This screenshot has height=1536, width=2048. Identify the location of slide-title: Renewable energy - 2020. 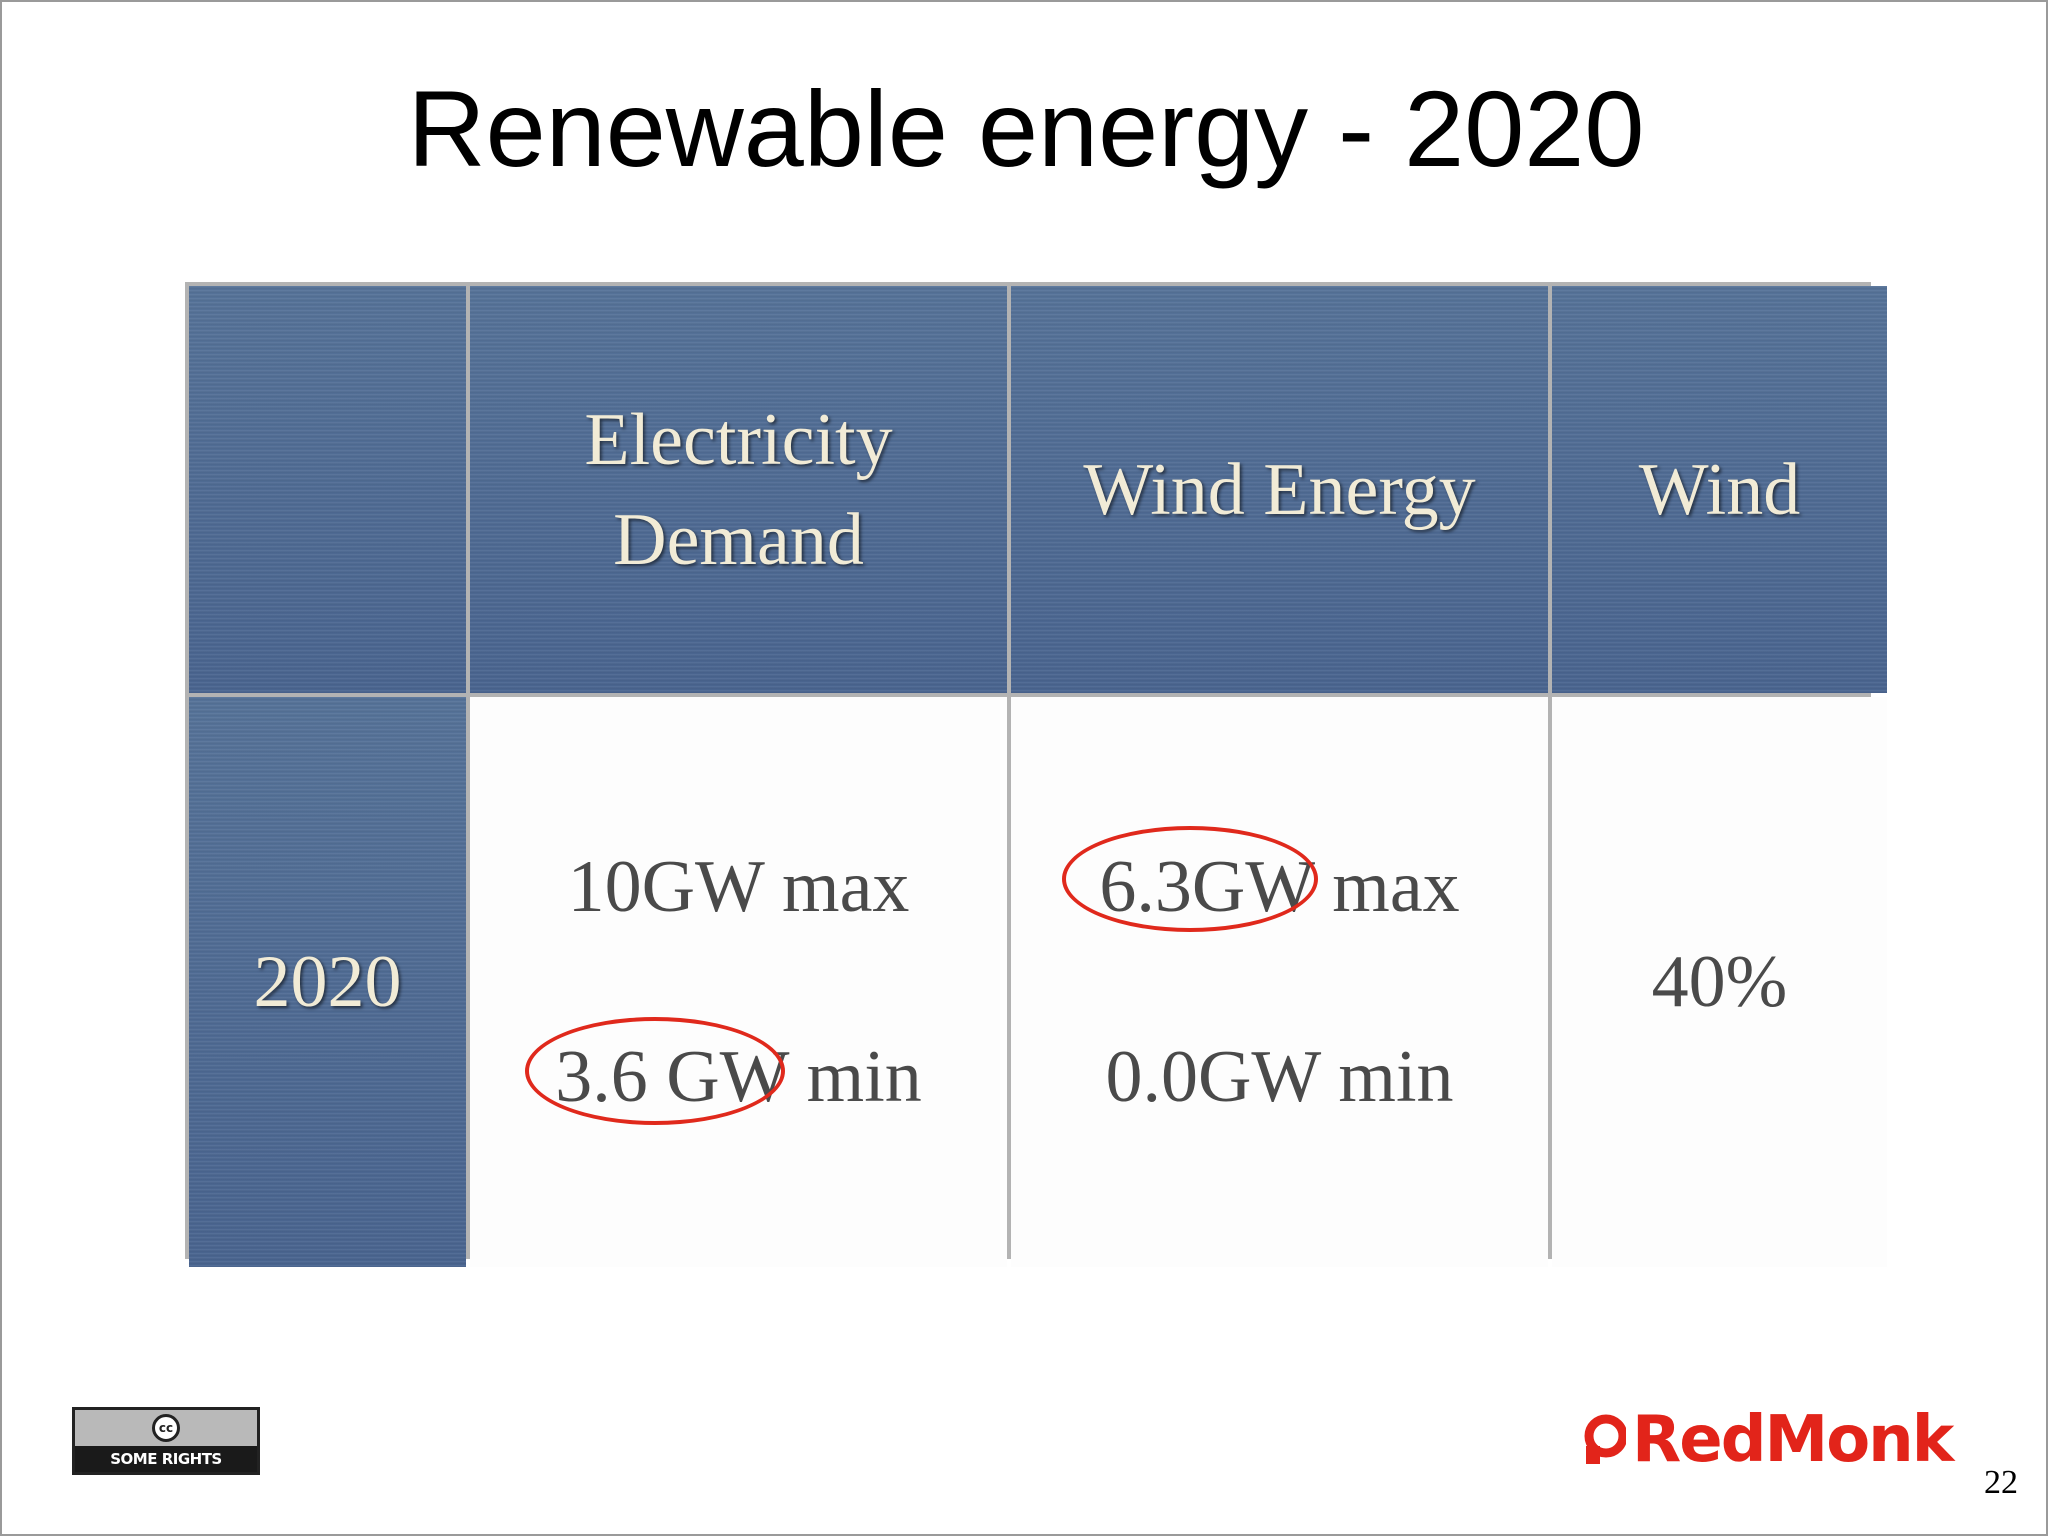
(1026, 128).